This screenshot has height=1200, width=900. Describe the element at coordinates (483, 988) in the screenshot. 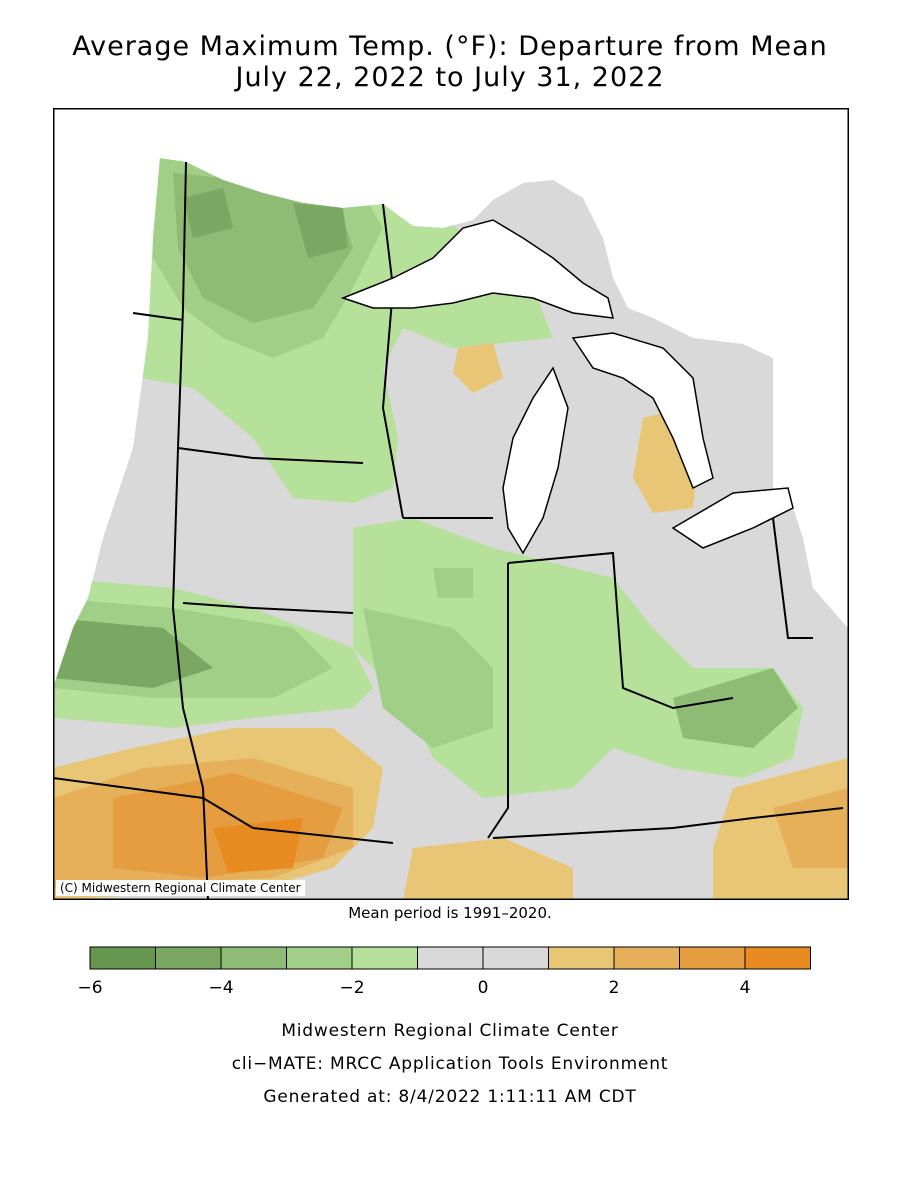

I see `legend-tick-label: 0` at that location.